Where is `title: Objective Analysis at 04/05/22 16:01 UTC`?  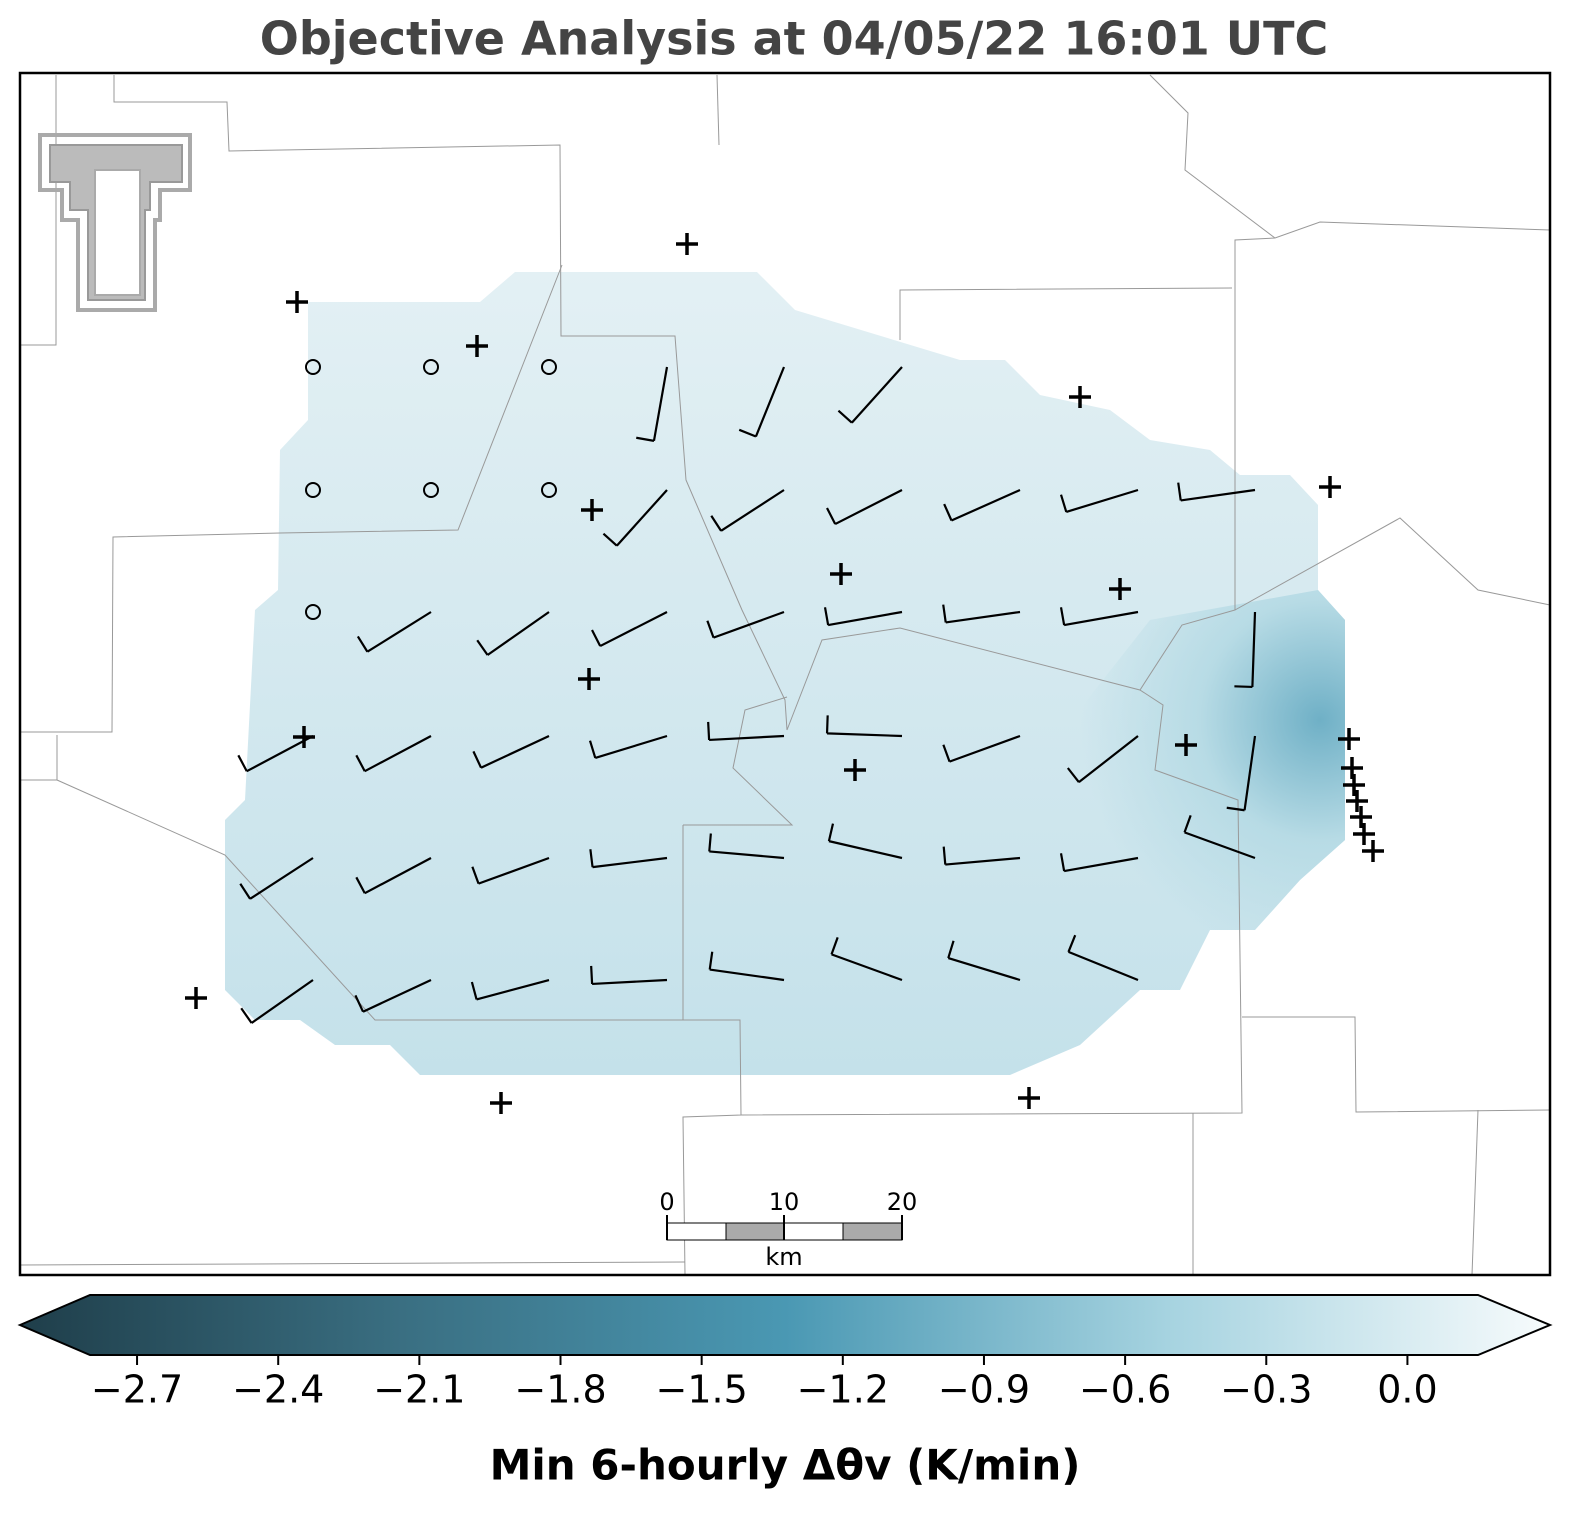
title: Objective Analysis at 04/05/22 16:01 UTC is located at coordinates (794, 39).